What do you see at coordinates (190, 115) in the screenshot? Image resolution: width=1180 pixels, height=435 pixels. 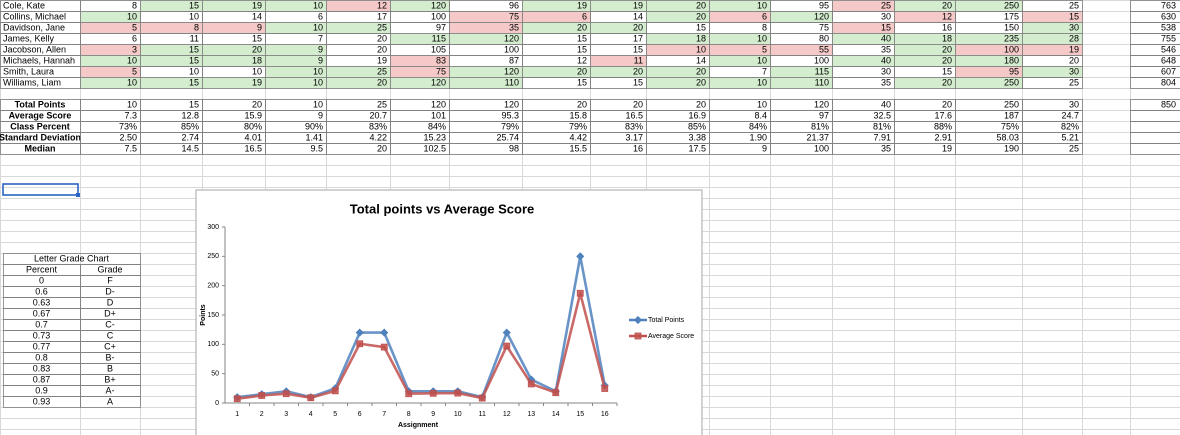 I see `summary-cell: 12.8` at bounding box center [190, 115].